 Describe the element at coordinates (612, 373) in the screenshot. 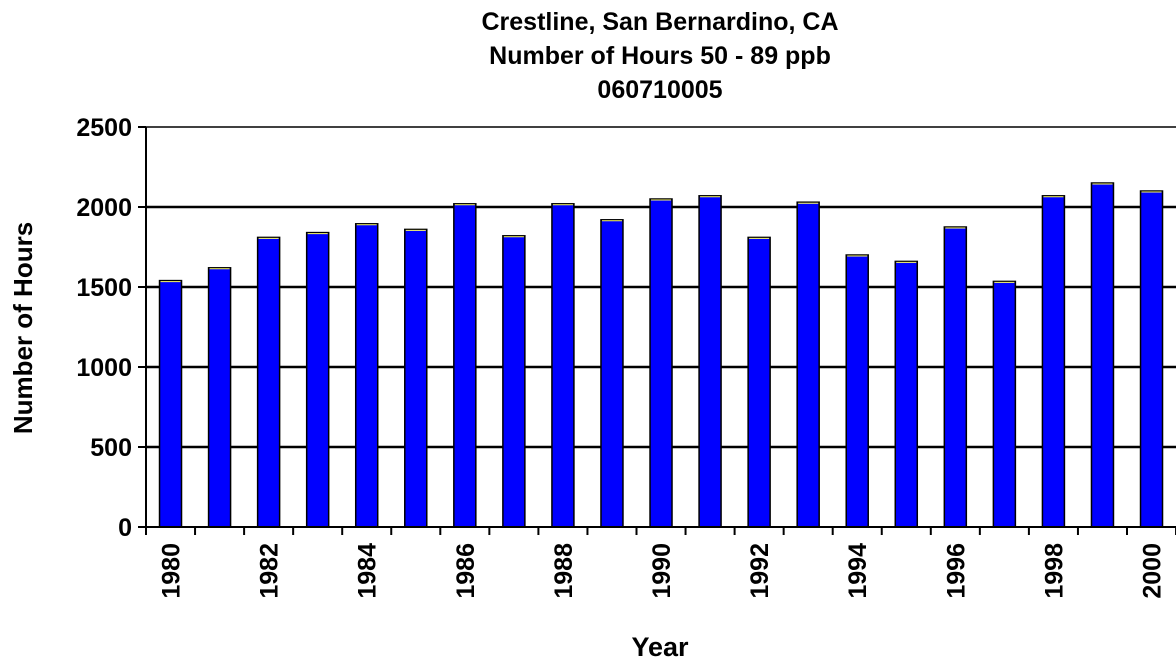

I see `bar-1989` at that location.